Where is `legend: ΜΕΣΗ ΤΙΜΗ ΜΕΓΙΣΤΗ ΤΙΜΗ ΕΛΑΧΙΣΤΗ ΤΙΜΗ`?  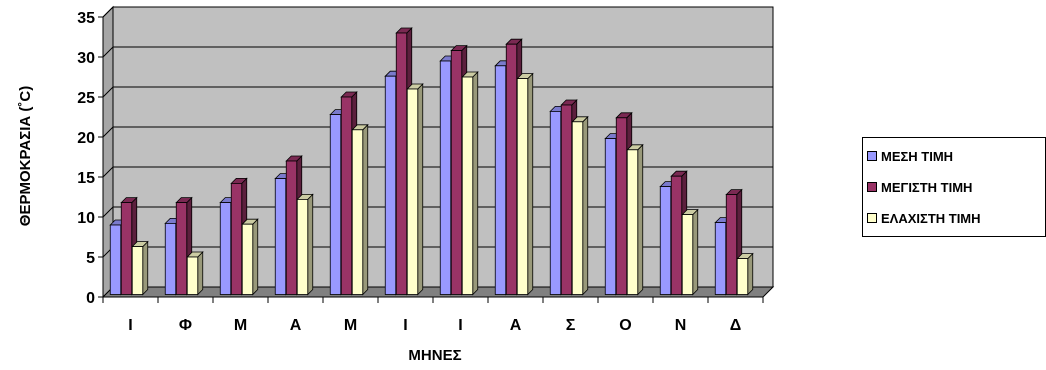
legend: ΜΕΣΗ ΤΙΜΗ ΜΕΓΙΣΤΗ ΤΙΜΗ ΕΛΑΧΙΣΤΗ ΤΙΜΗ is located at coordinates (954, 187).